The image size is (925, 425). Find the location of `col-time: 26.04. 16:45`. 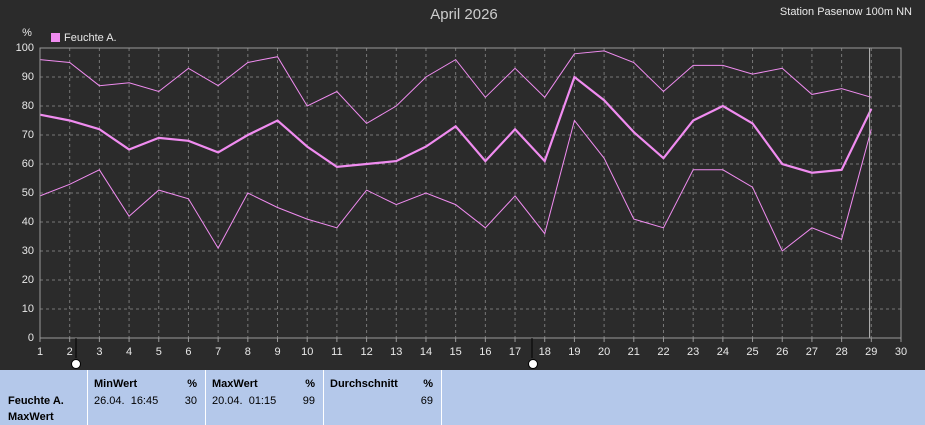

col-time: 26.04. 16:45 is located at coordinates (126, 401).